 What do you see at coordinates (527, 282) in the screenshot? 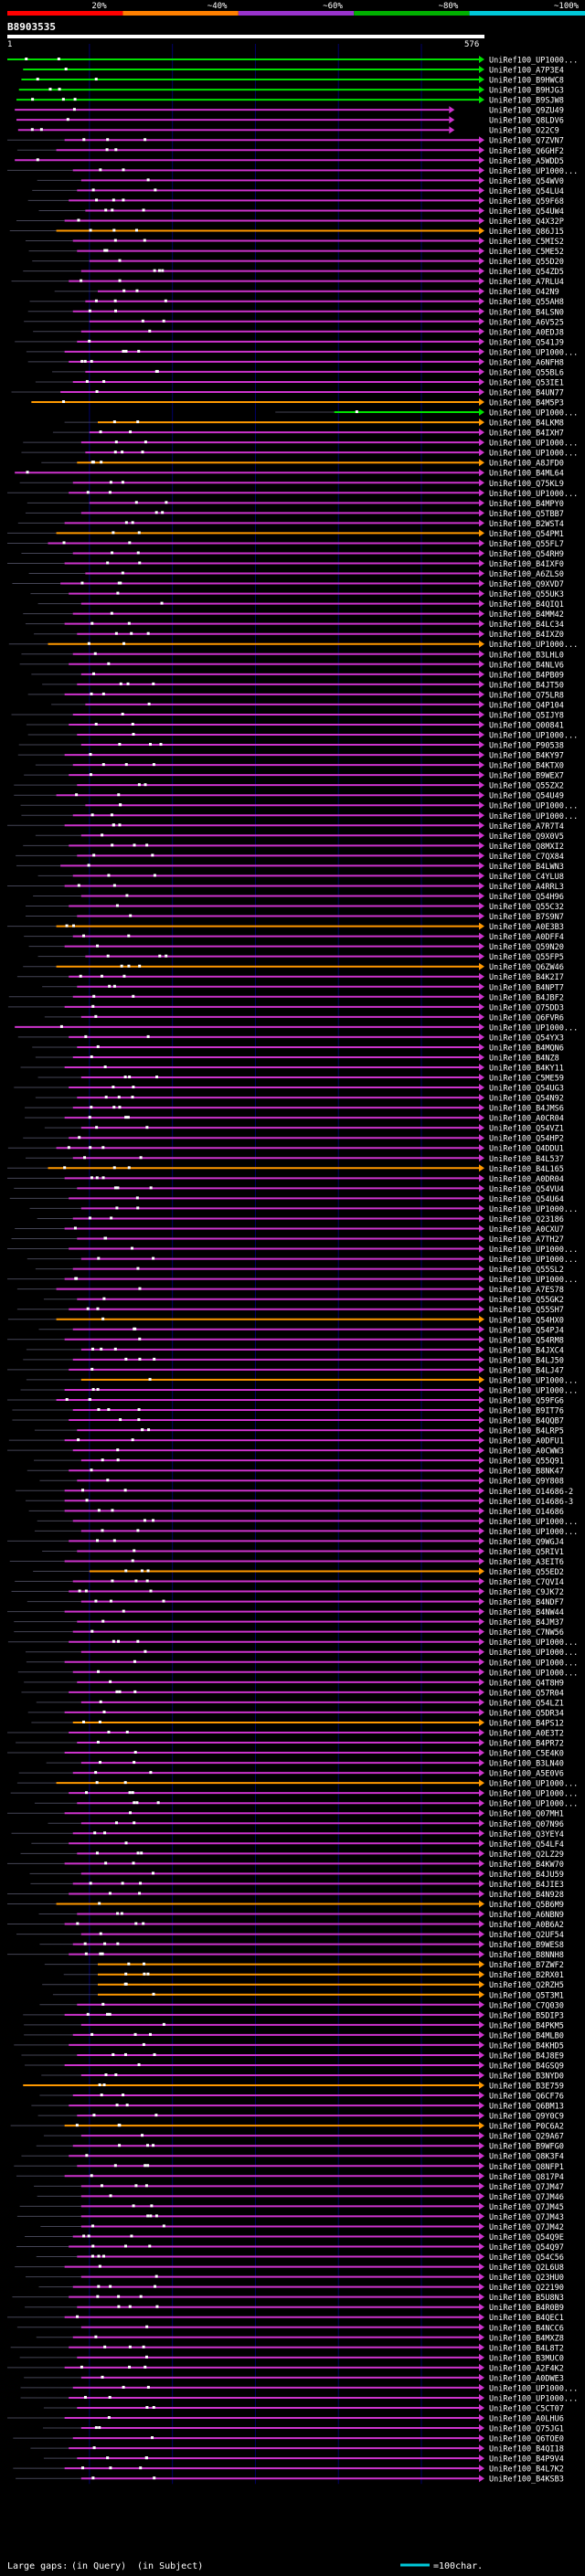
I see `hit-label: UniRef100_A7RLU4` at bounding box center [527, 282].